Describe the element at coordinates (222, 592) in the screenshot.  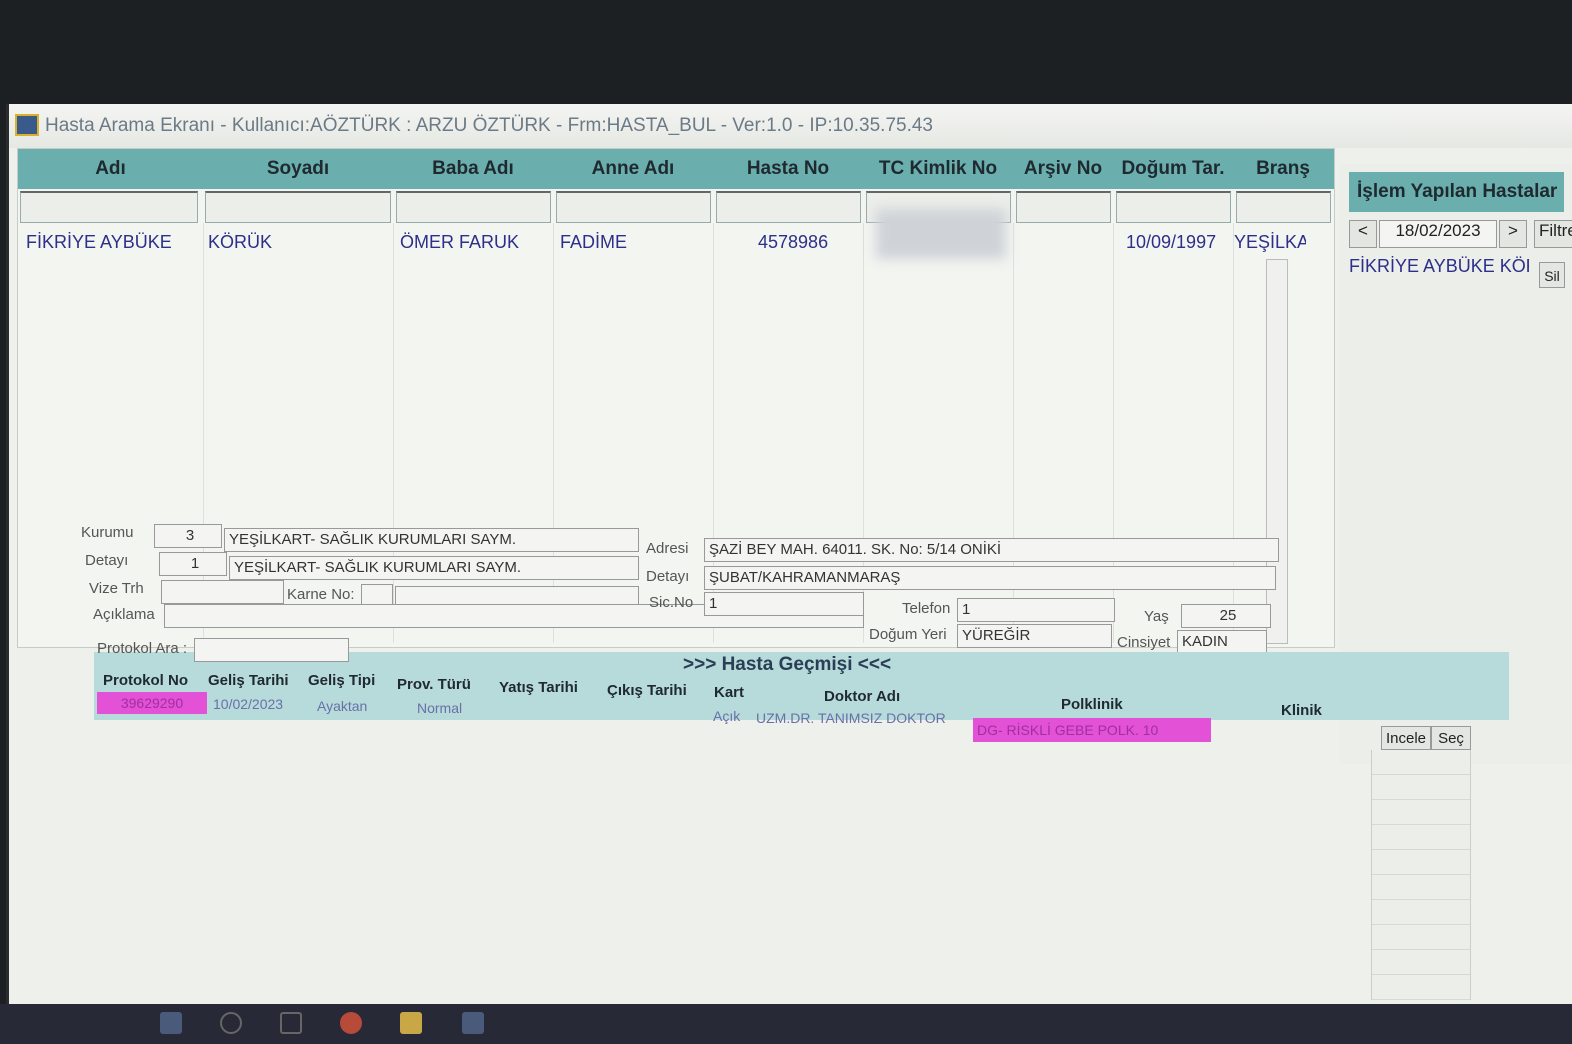
I see `vize-field` at that location.